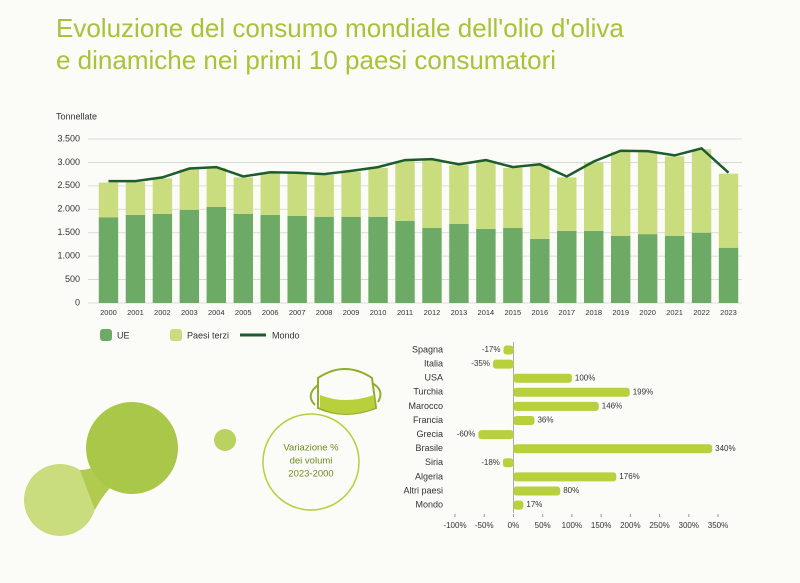 This screenshot has height=583, width=800. I want to click on x-tick-label: 2007, so click(297, 312).